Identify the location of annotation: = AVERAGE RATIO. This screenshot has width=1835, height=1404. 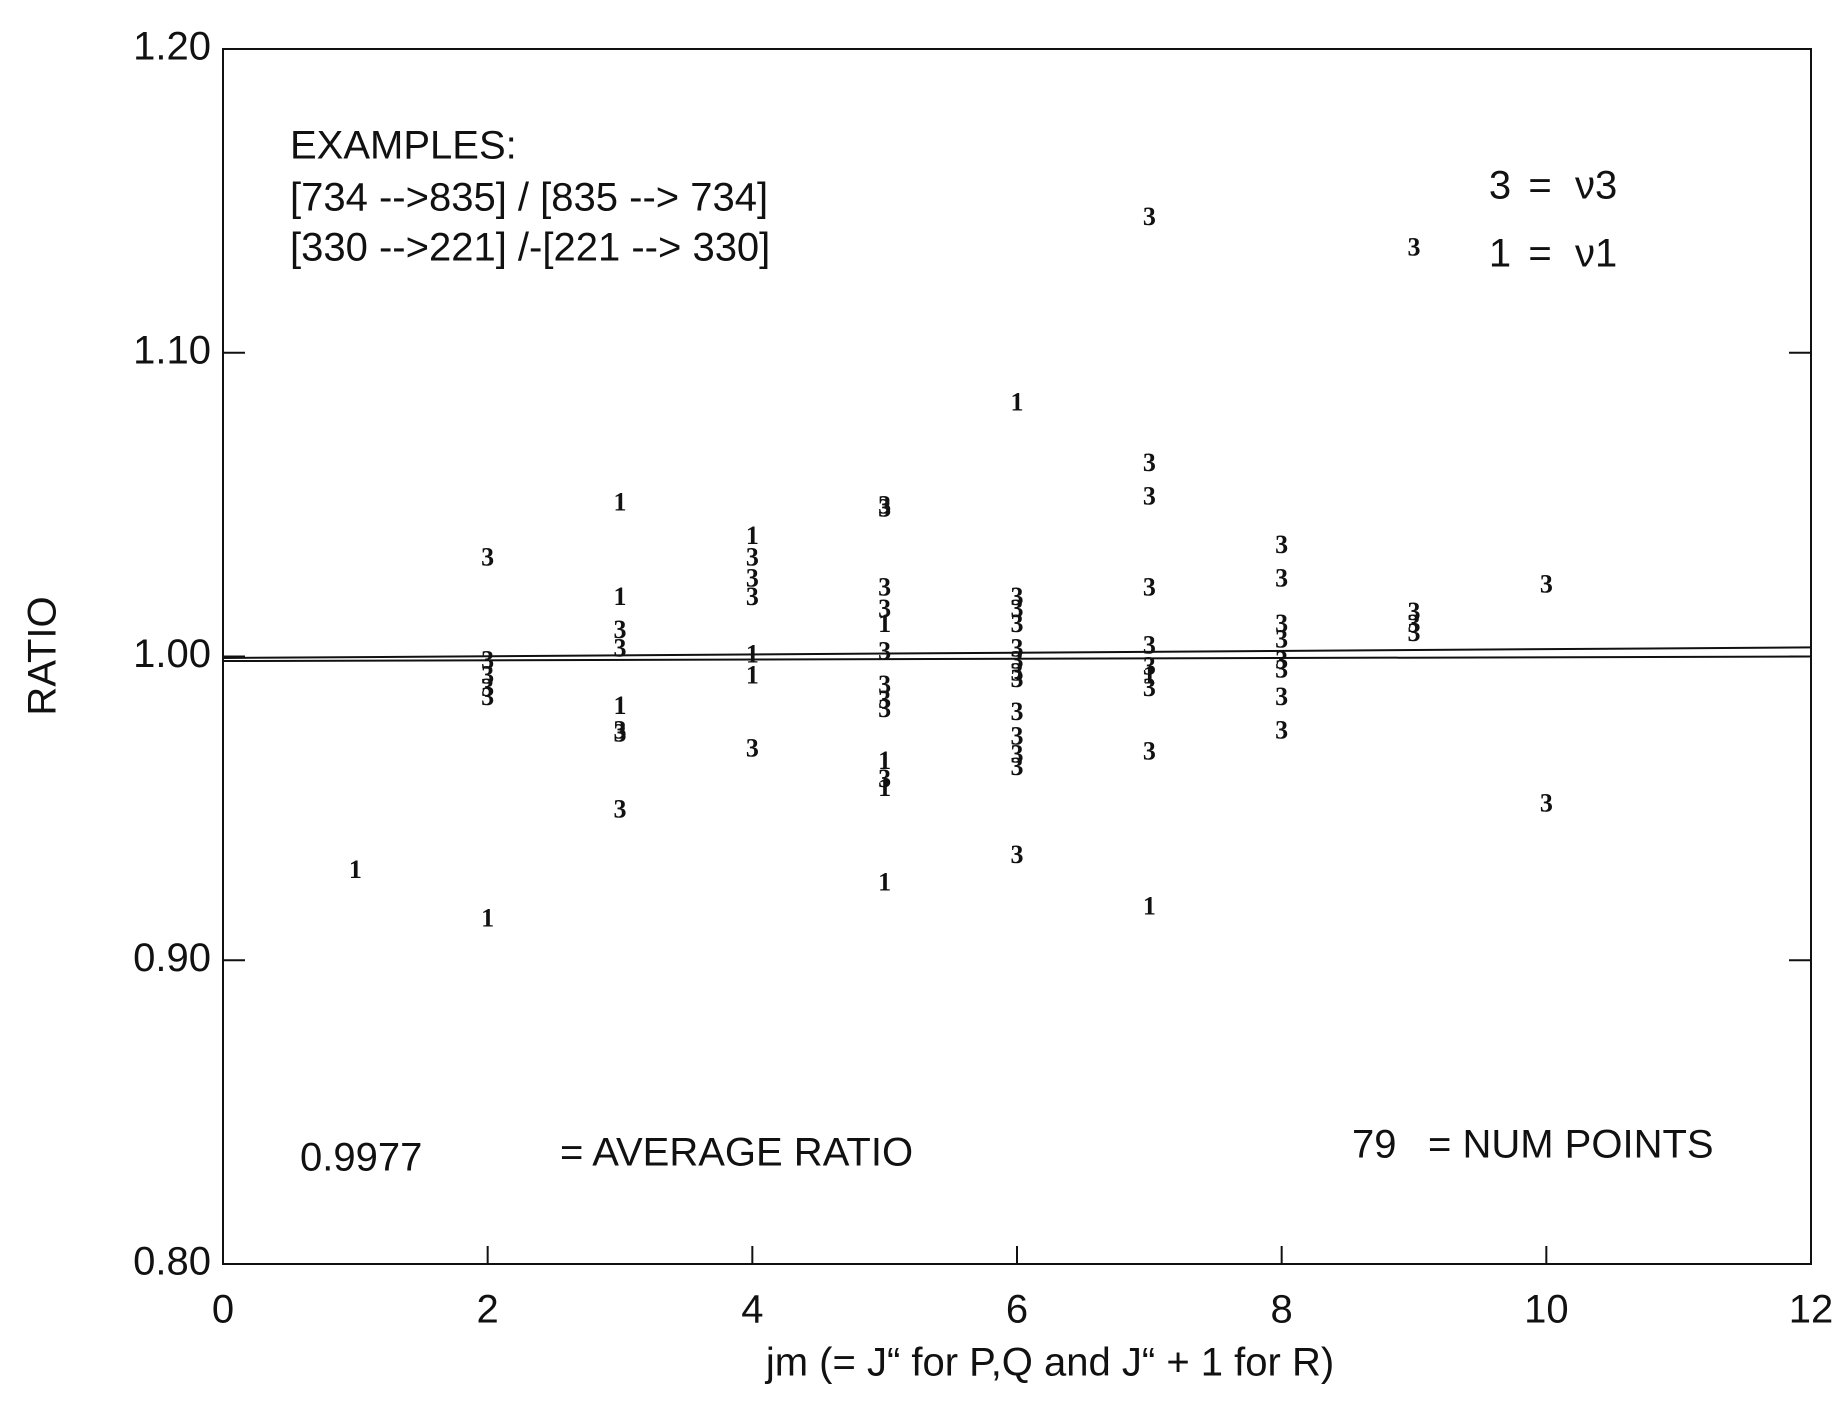
(736, 1153).